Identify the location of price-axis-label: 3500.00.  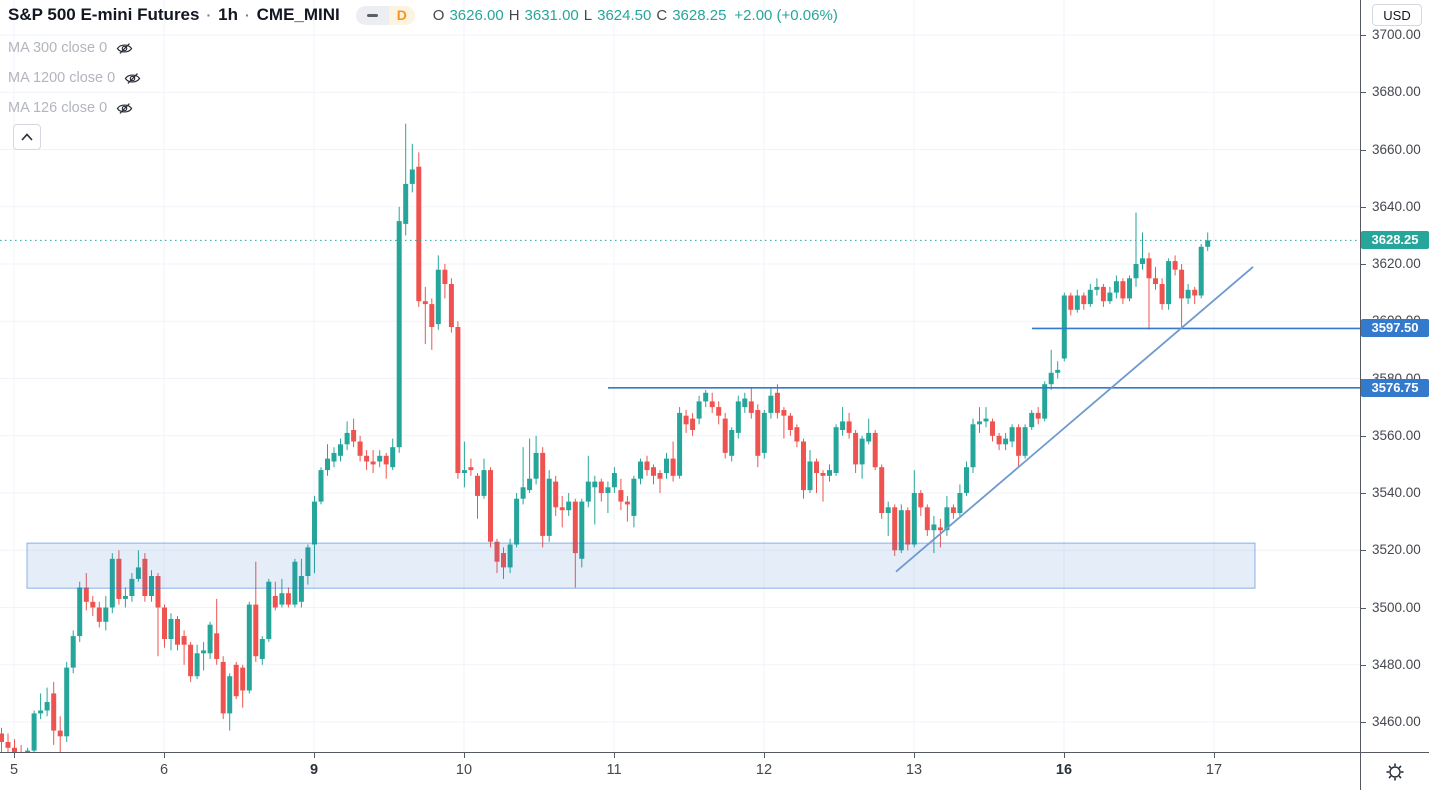
(1396, 607).